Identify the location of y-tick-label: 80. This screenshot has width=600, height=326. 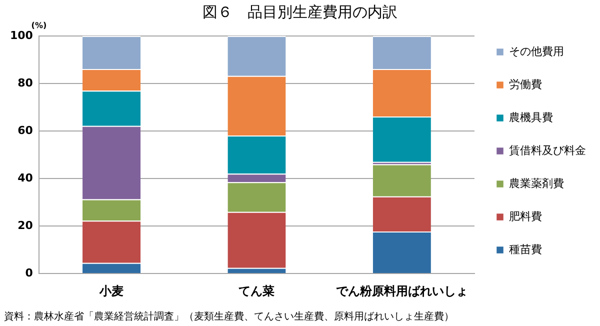
(26, 83).